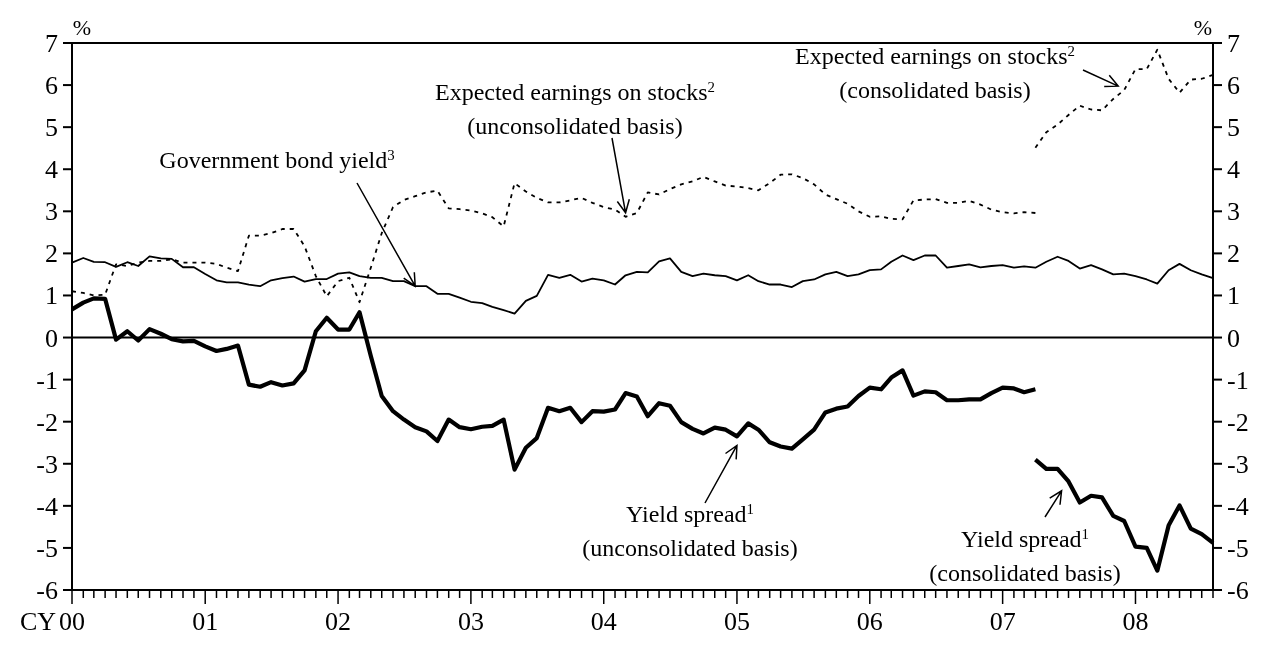 The image size is (1262, 645). Describe the element at coordinates (736, 621) in the screenshot. I see `x-tick-label: 05` at that location.